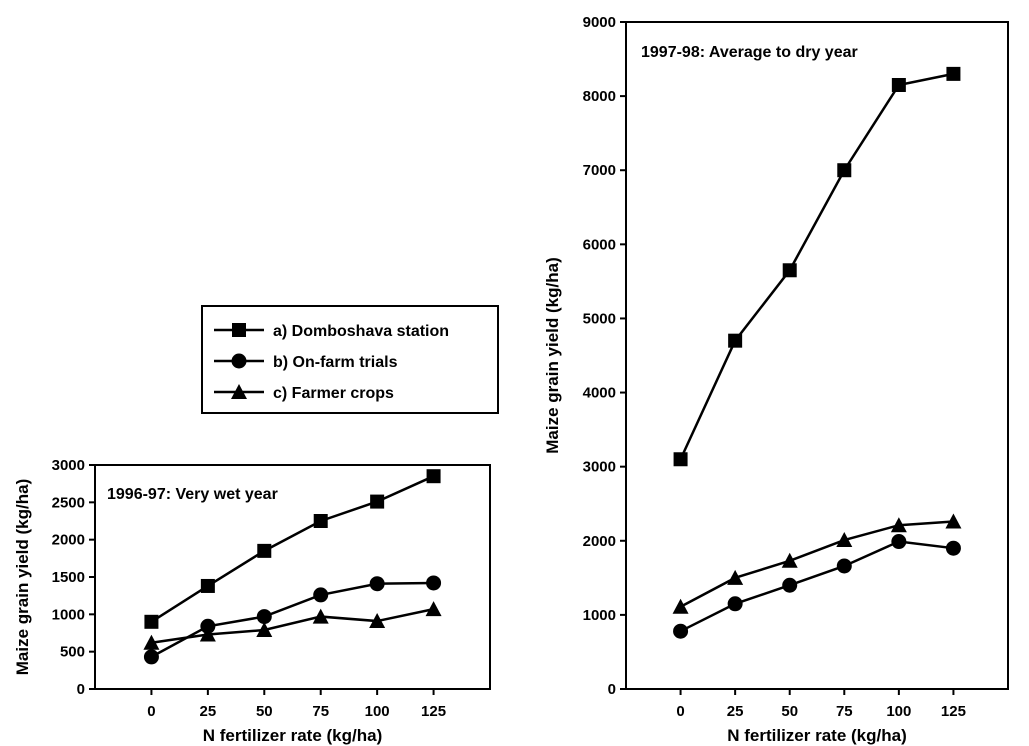  Describe the element at coordinates (599, 170) in the screenshot. I see `y-tick-label: 7000` at that location.